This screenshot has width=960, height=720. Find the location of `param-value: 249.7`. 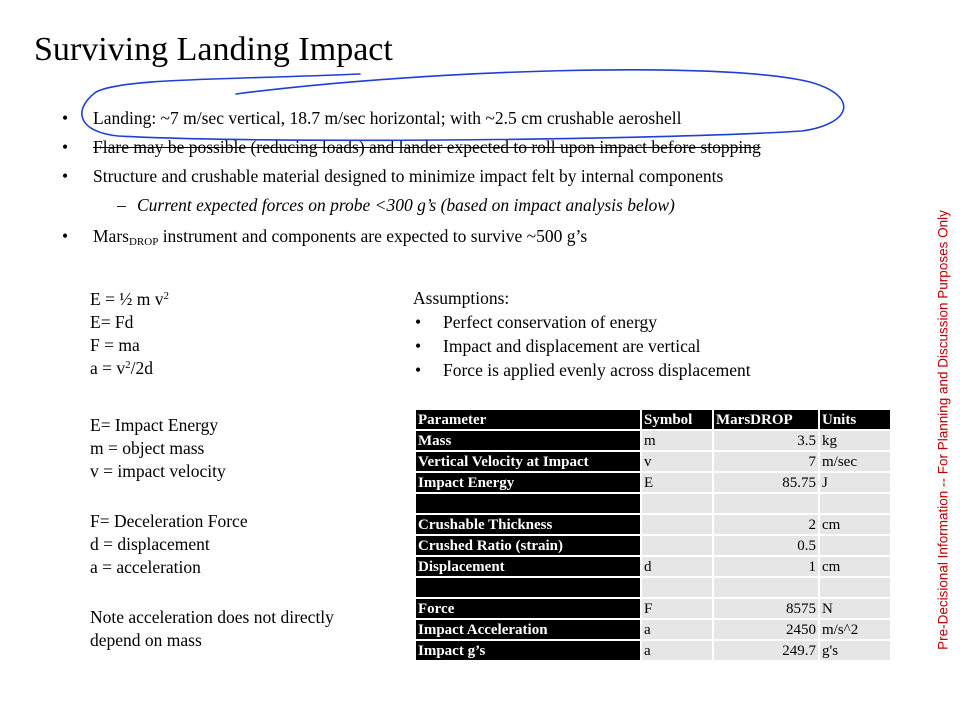

param-value: 249.7 is located at coordinates (766, 650).